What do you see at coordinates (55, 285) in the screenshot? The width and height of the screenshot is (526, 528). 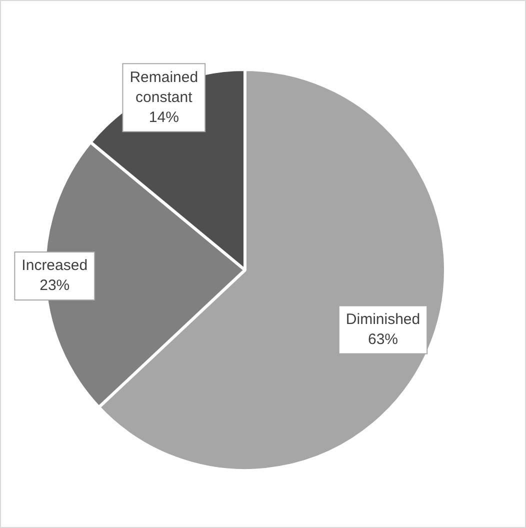 I see `data-label: 23%` at bounding box center [55, 285].